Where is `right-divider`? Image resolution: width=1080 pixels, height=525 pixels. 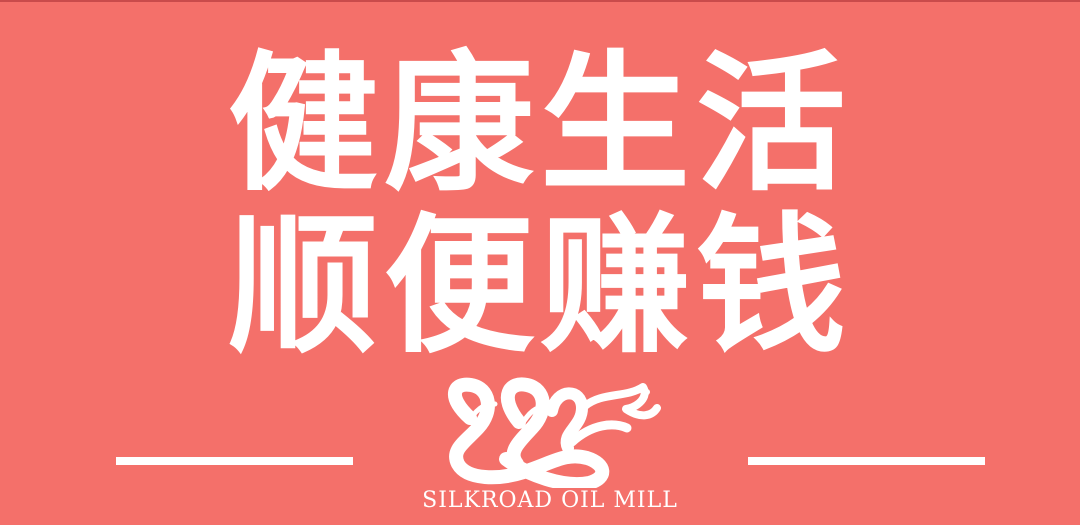 right-divider is located at coordinates (866, 461).